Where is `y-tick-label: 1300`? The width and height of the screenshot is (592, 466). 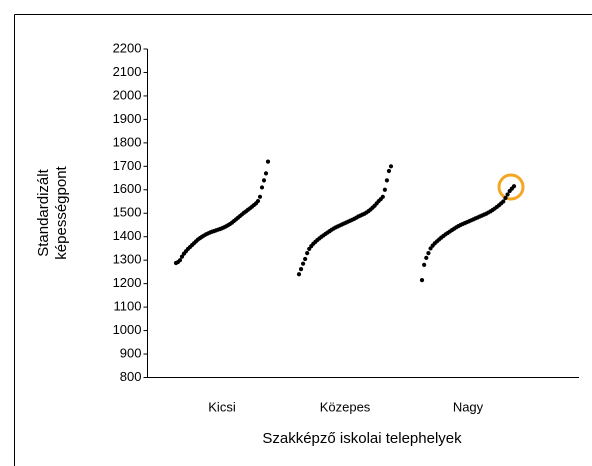
y-tick-label: 1300 is located at coordinates (127, 259).